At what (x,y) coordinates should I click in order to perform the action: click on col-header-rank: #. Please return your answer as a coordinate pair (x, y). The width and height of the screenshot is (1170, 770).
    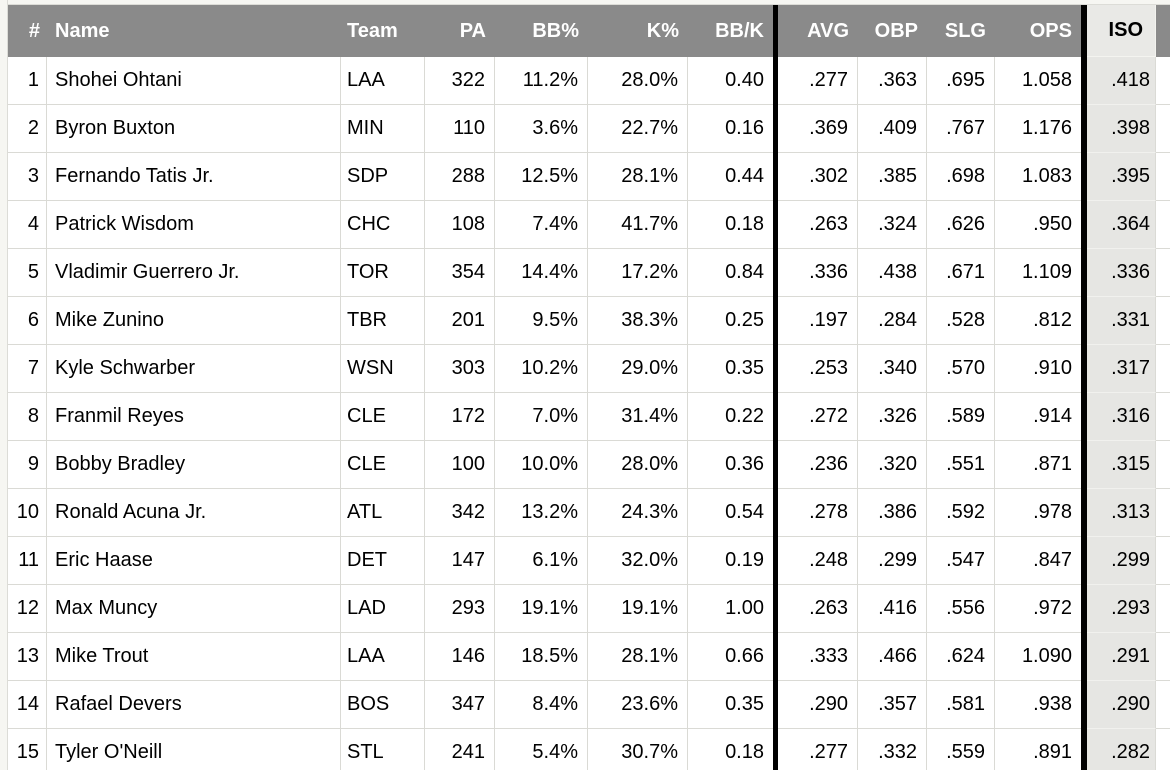
    Looking at the image, I should click on (27, 31).